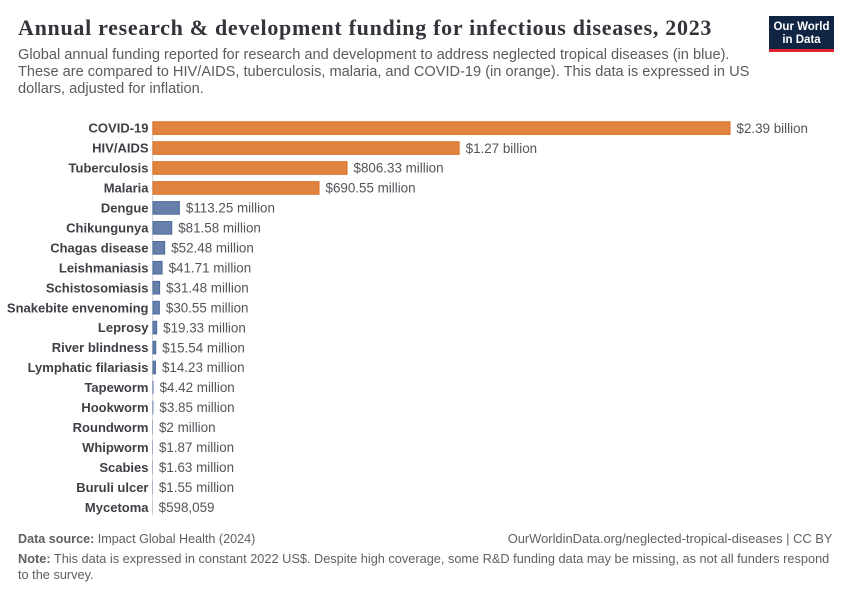  I want to click on svg-text: $3.85 million, so click(196, 407).